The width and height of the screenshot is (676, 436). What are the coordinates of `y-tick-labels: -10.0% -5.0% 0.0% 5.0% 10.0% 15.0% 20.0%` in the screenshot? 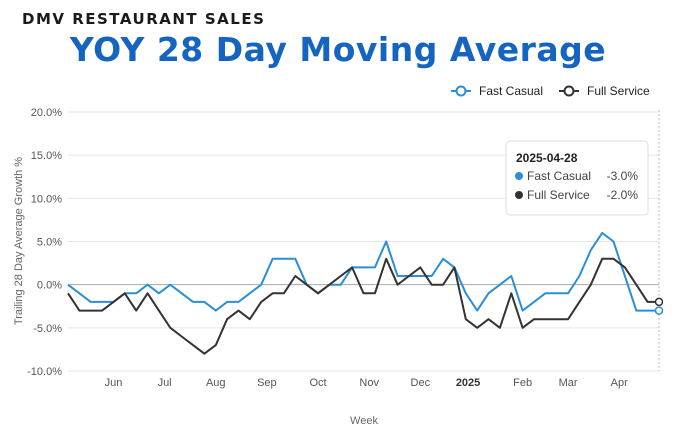 It's located at (44, 242).